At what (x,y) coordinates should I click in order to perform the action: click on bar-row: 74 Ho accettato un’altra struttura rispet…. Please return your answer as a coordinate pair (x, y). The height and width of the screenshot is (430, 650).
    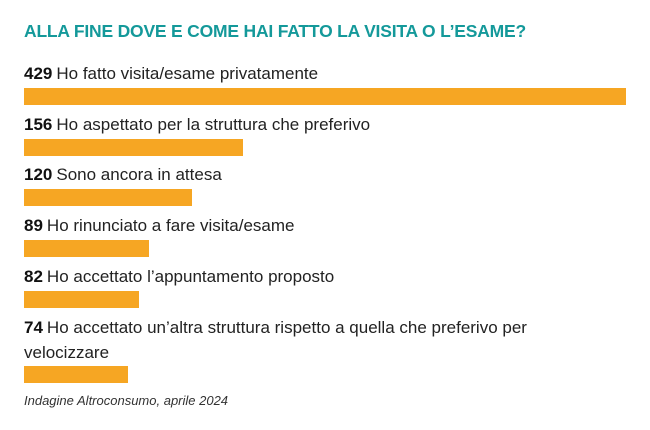
    Looking at the image, I should click on (304, 349).